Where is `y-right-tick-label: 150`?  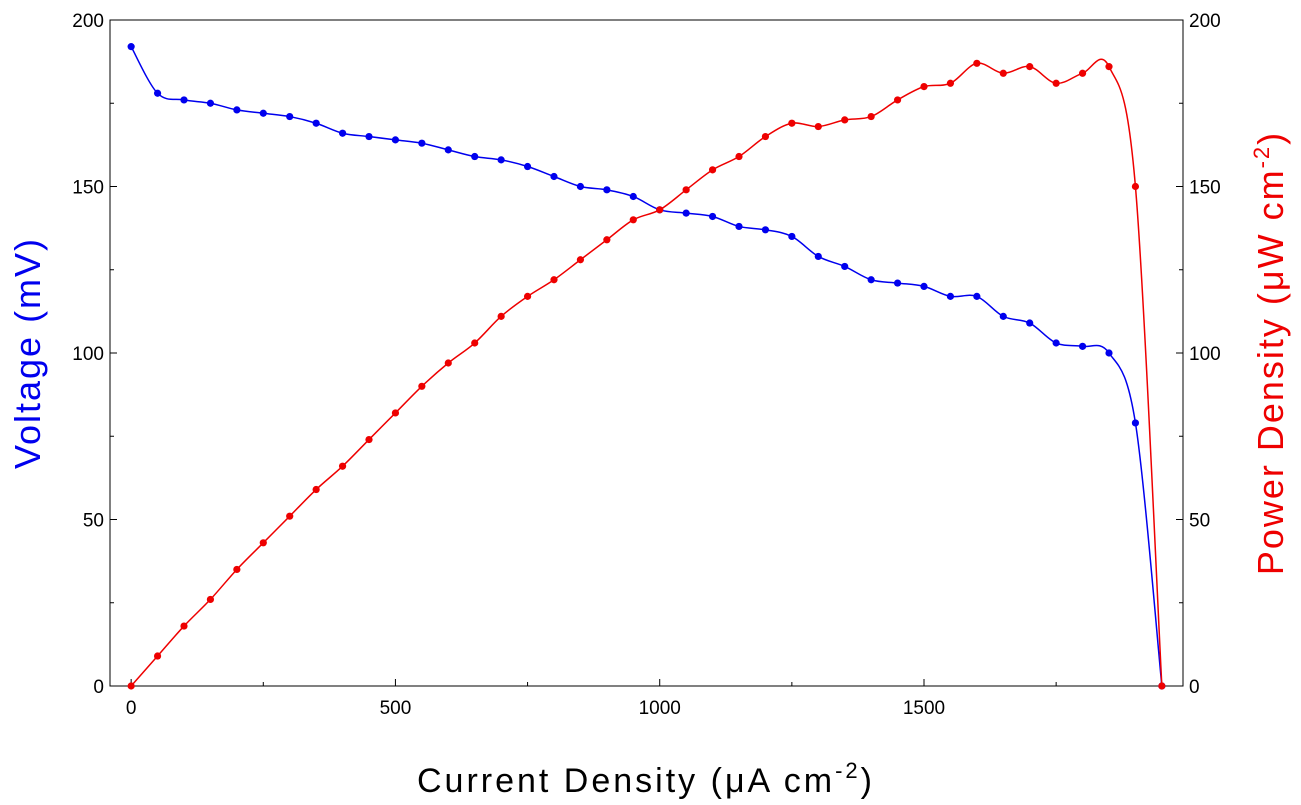
y-right-tick-label: 150 is located at coordinates (1205, 188).